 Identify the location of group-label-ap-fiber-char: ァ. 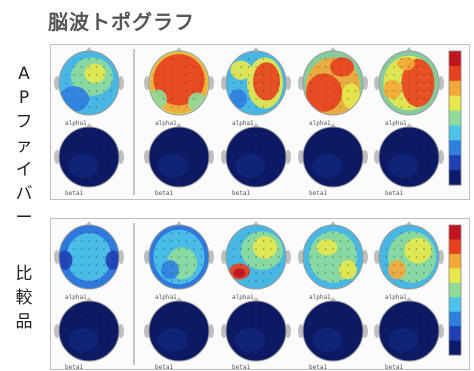
(24, 146).